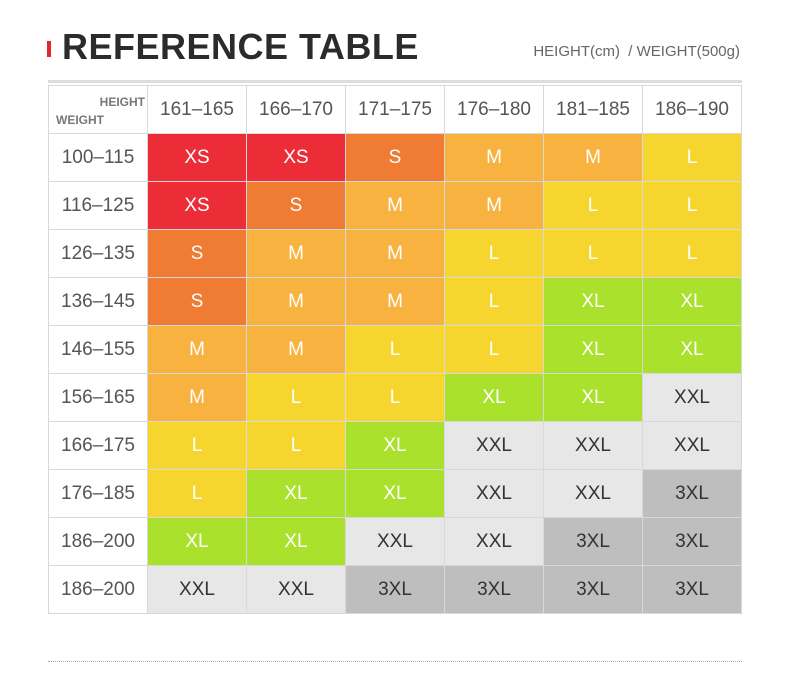  Describe the element at coordinates (98, 397) in the screenshot. I see `row-label: 156–165` at that location.